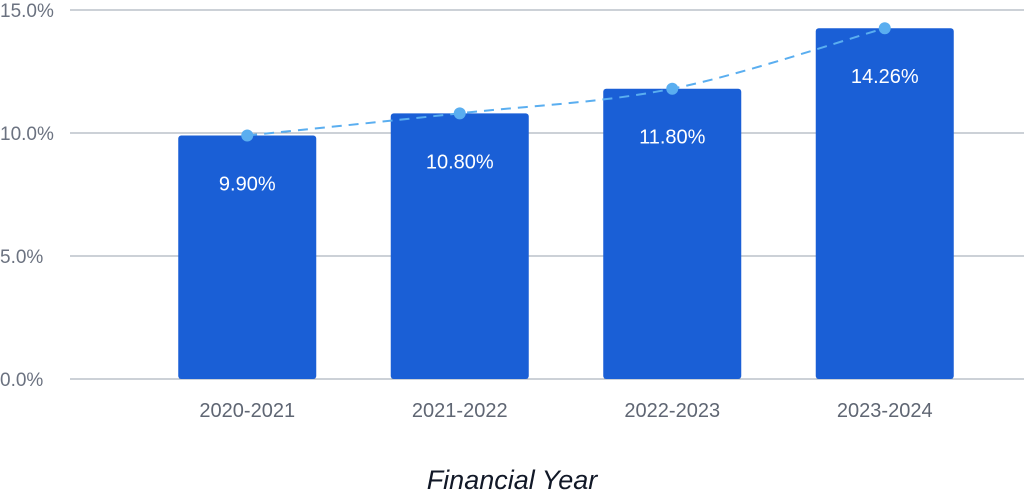  What do you see at coordinates (513, 480) in the screenshot?
I see `x-axis-title: Financial Year` at bounding box center [513, 480].